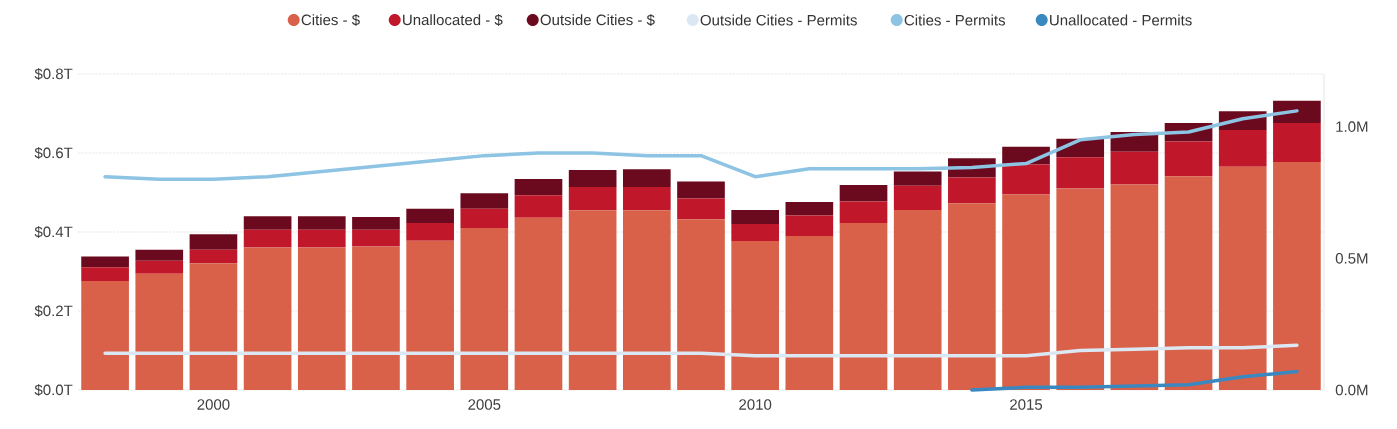 Image resolution: width=1397 pixels, height=429 pixels. Describe the element at coordinates (1352, 126) in the screenshot. I see `y2-tick-label: 1.0M` at that location.